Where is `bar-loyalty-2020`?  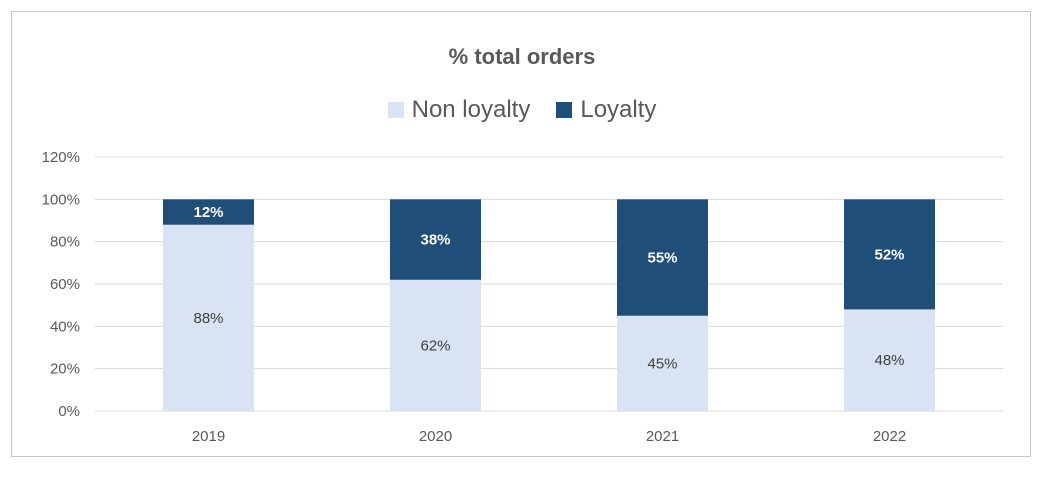
bar-loyalty-2020 is located at coordinates (435, 239).